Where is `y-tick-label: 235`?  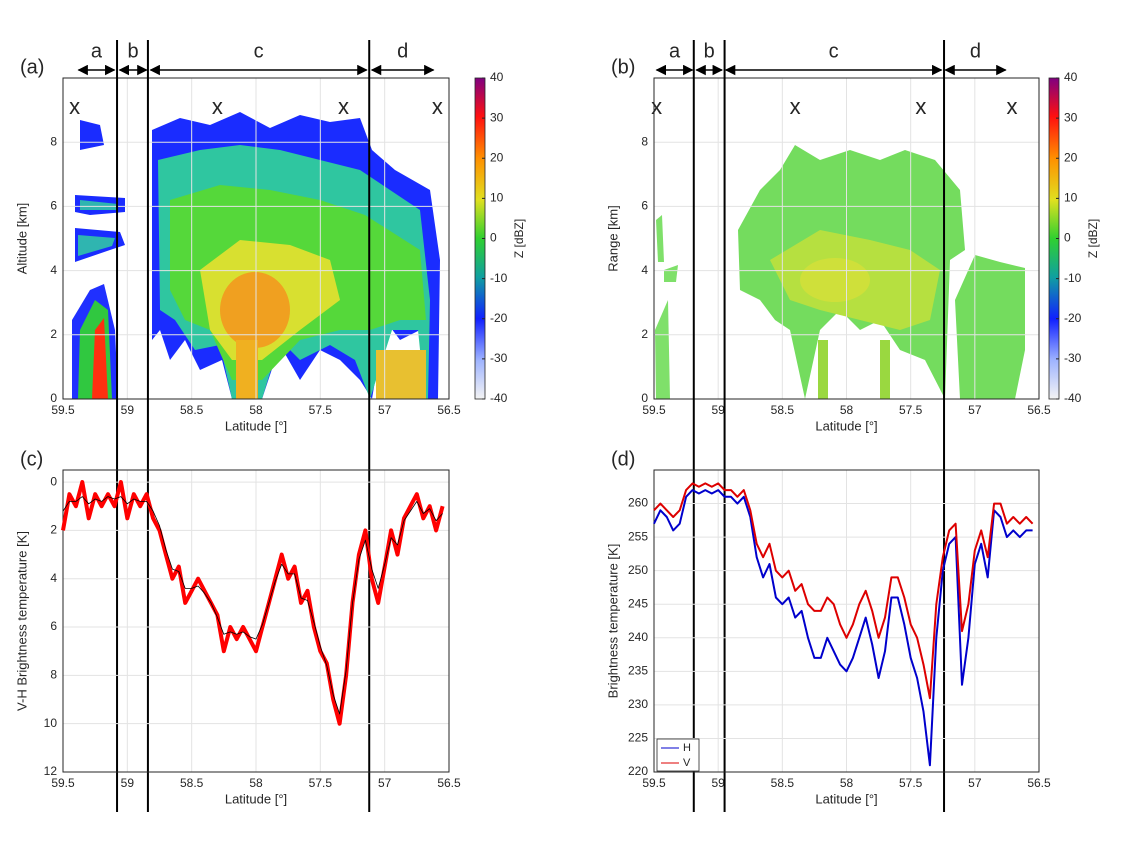 y-tick-label: 235 is located at coordinates (638, 671).